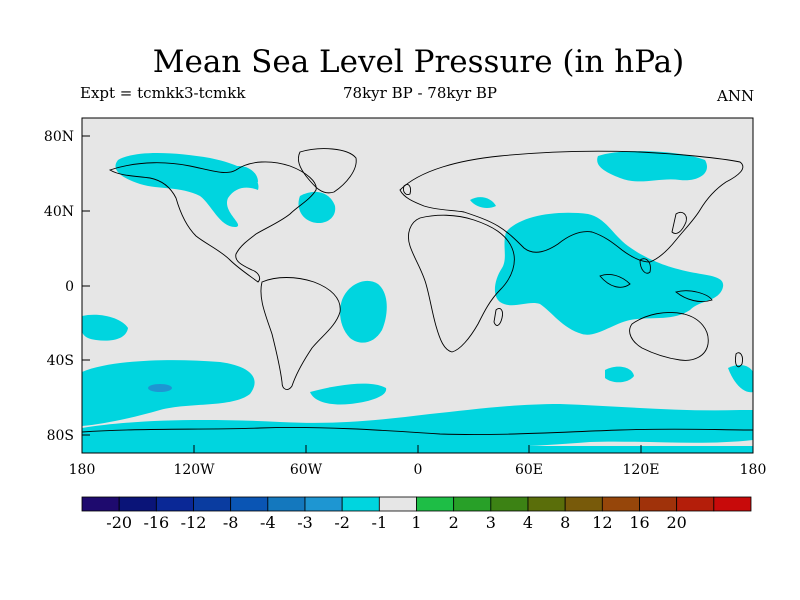 The image size is (800, 600). I want to click on lat-label: 80S, so click(60, 436).